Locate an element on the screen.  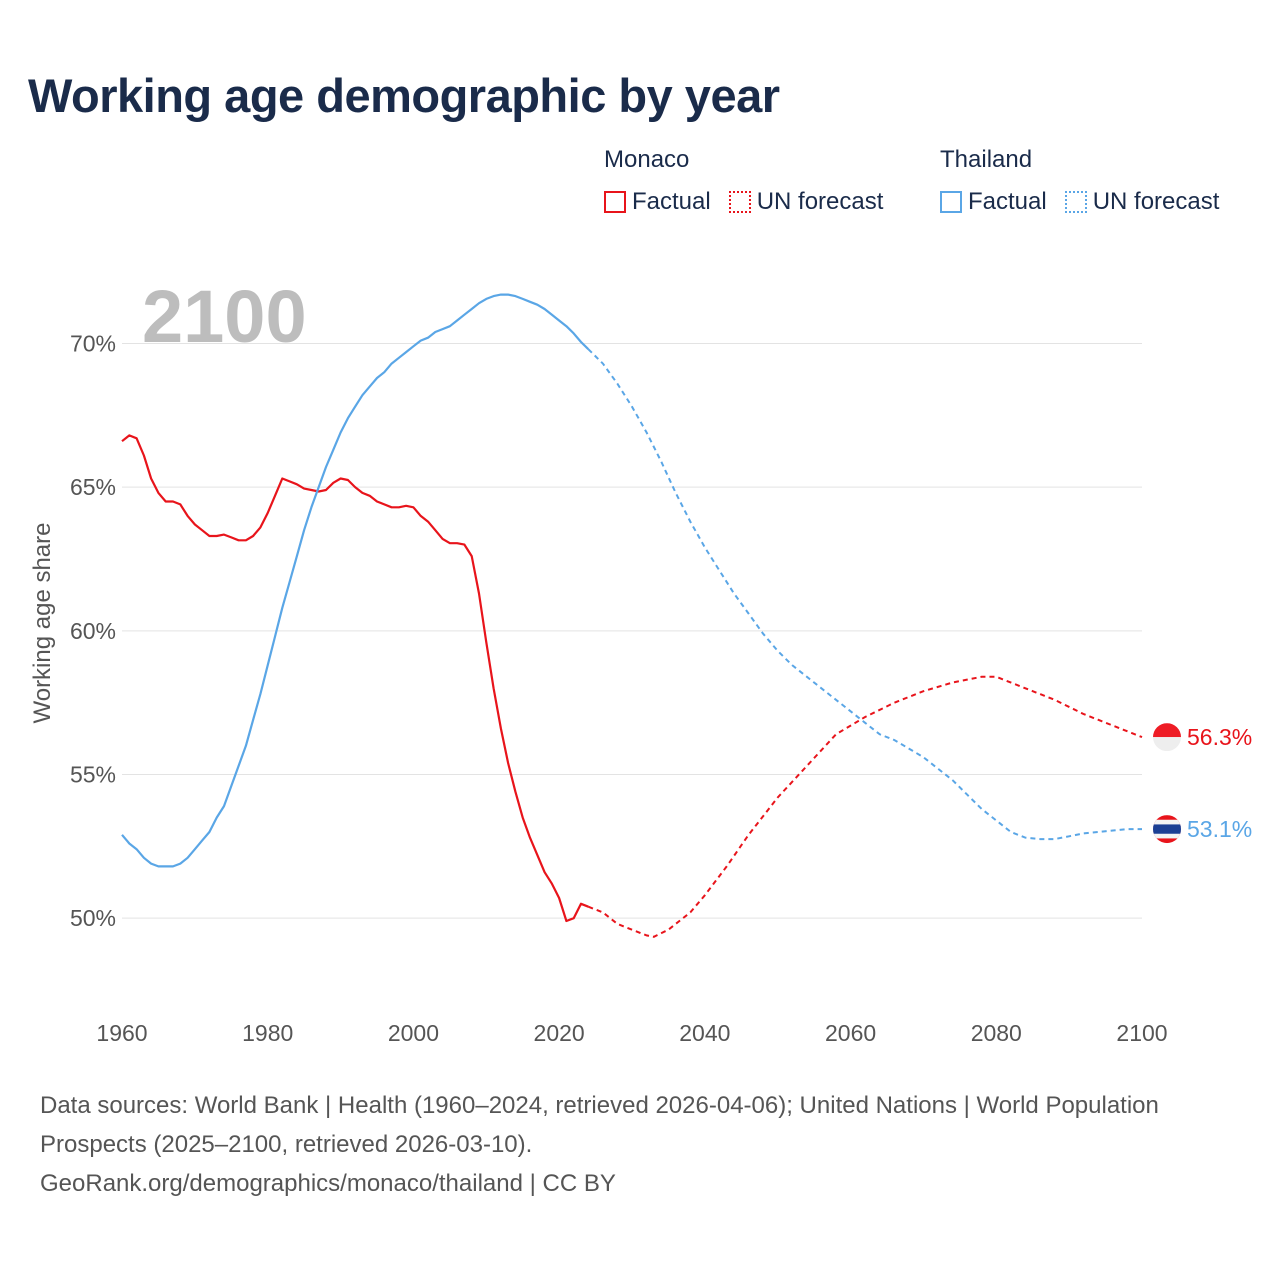
legend-item-monaco-factual: Factual is located at coordinates (657, 202).